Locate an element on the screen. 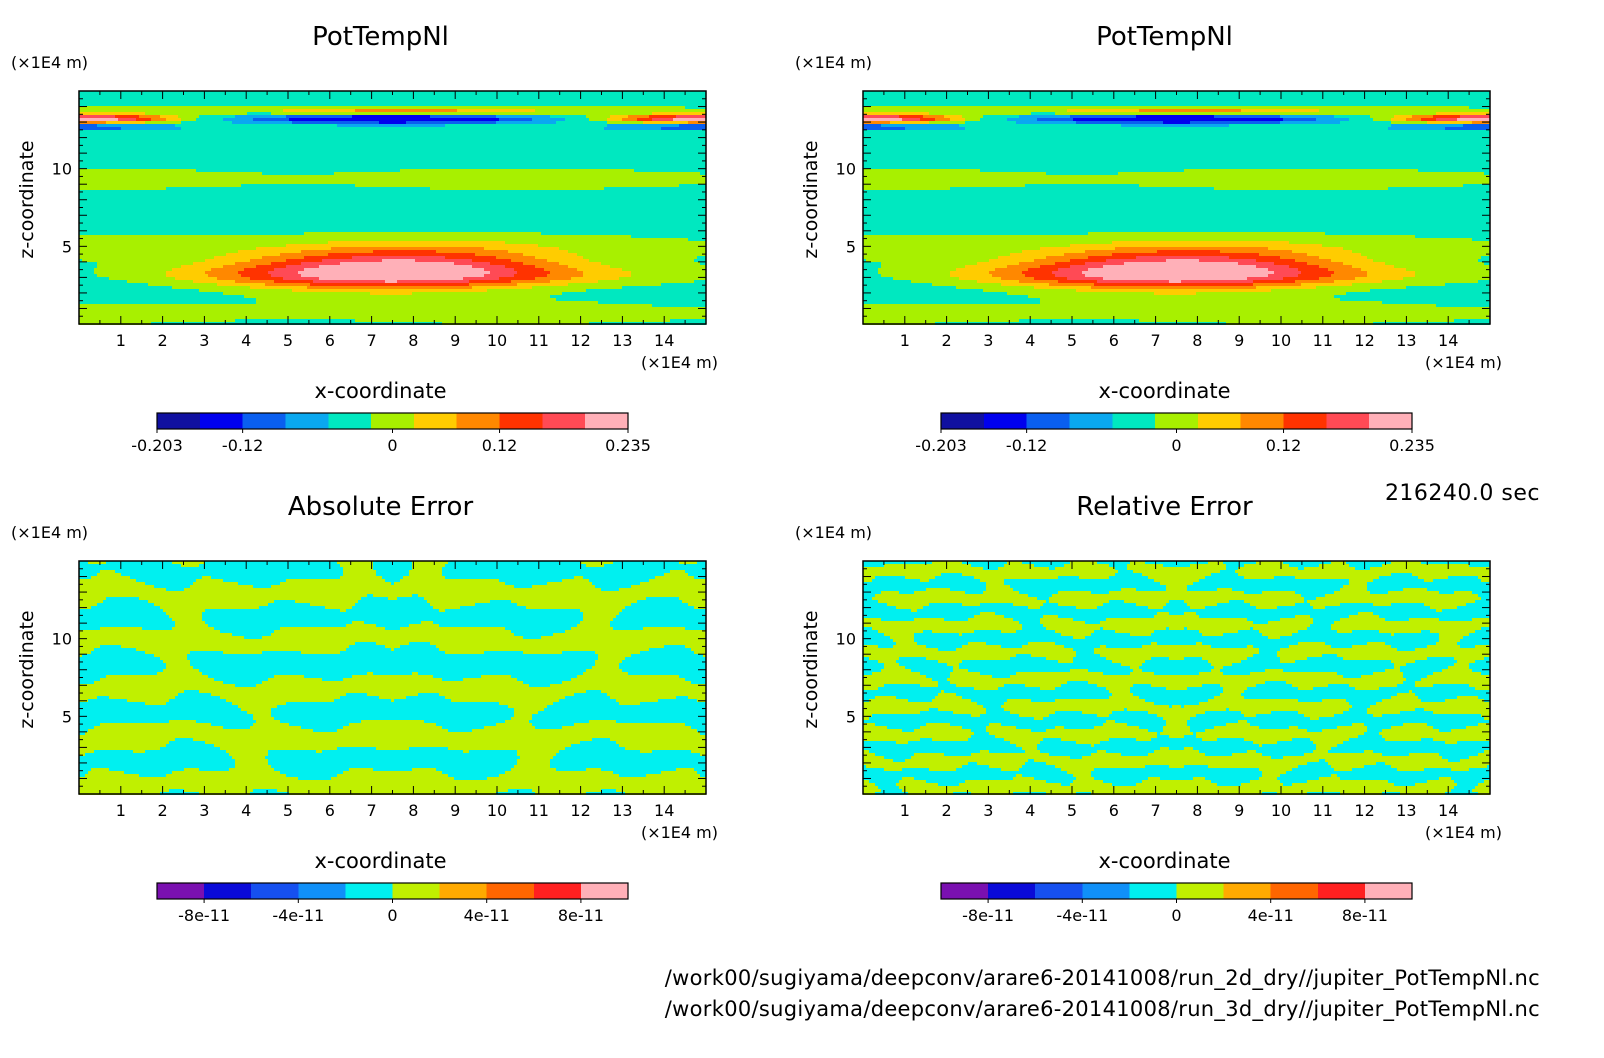  x-axis-label: x-coordinate is located at coordinates (1164, 861).